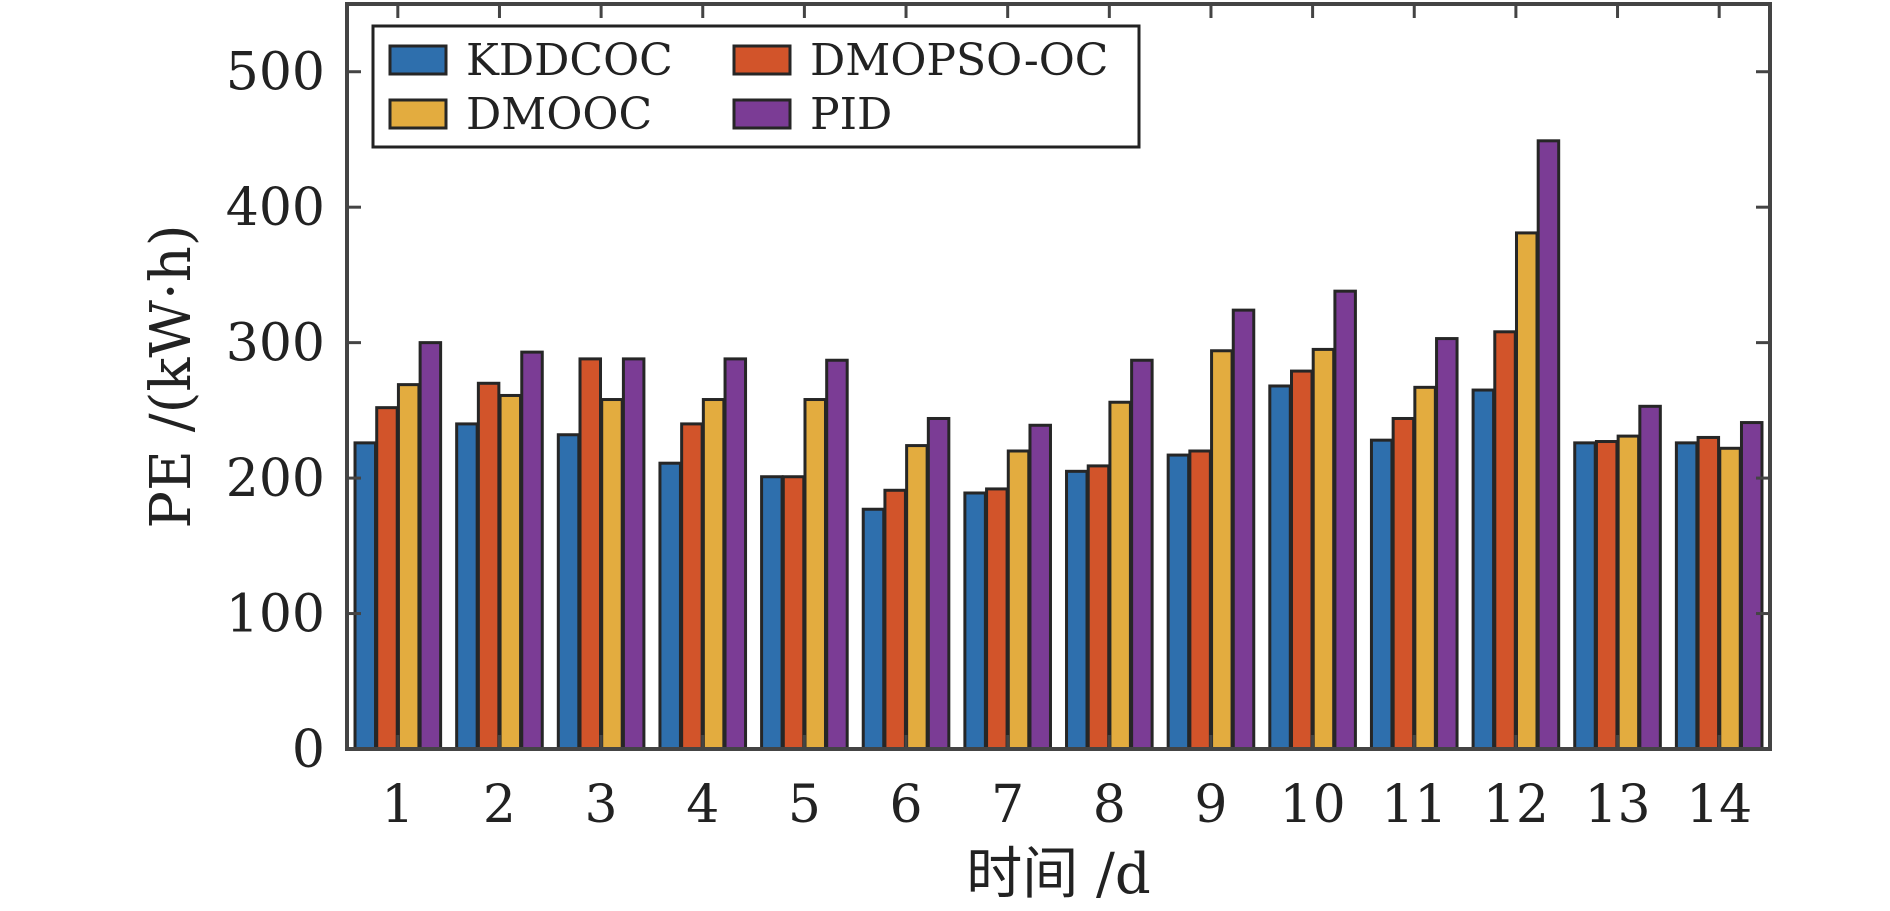 The width and height of the screenshot is (1890, 911). What do you see at coordinates (959, 60) in the screenshot?
I see `legend-label-dmopso-oc: DMOPSO-OC` at bounding box center [959, 60].